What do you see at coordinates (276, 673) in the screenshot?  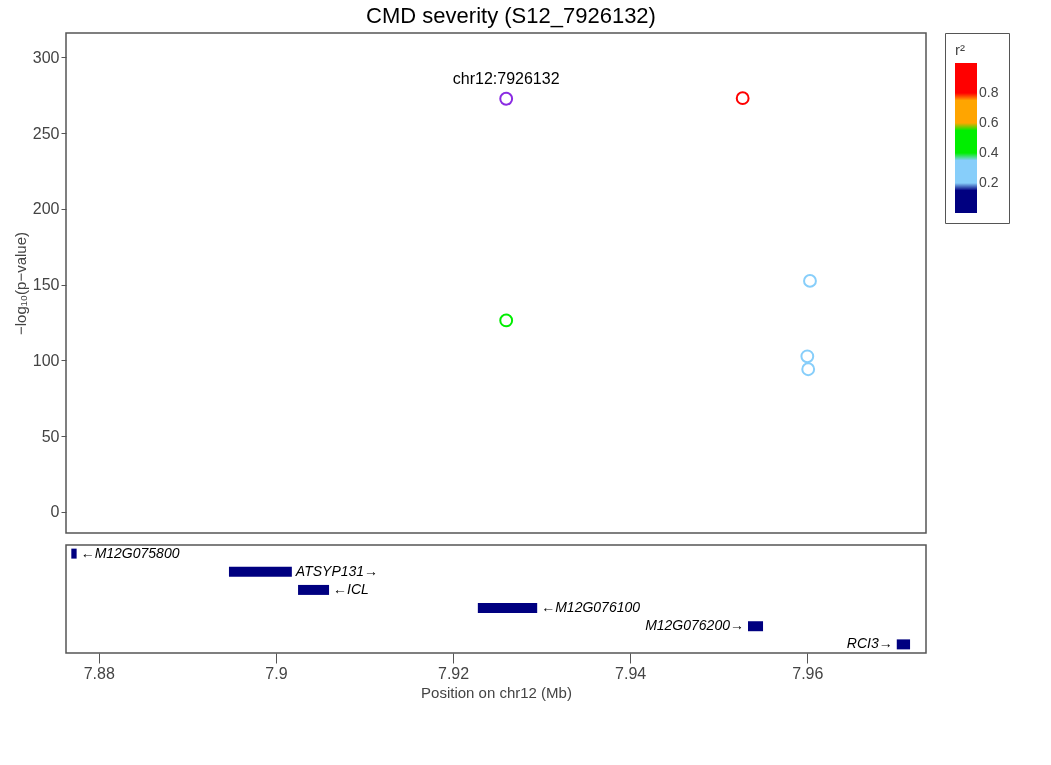 I see `x-tick-label: 7.9` at bounding box center [276, 673].